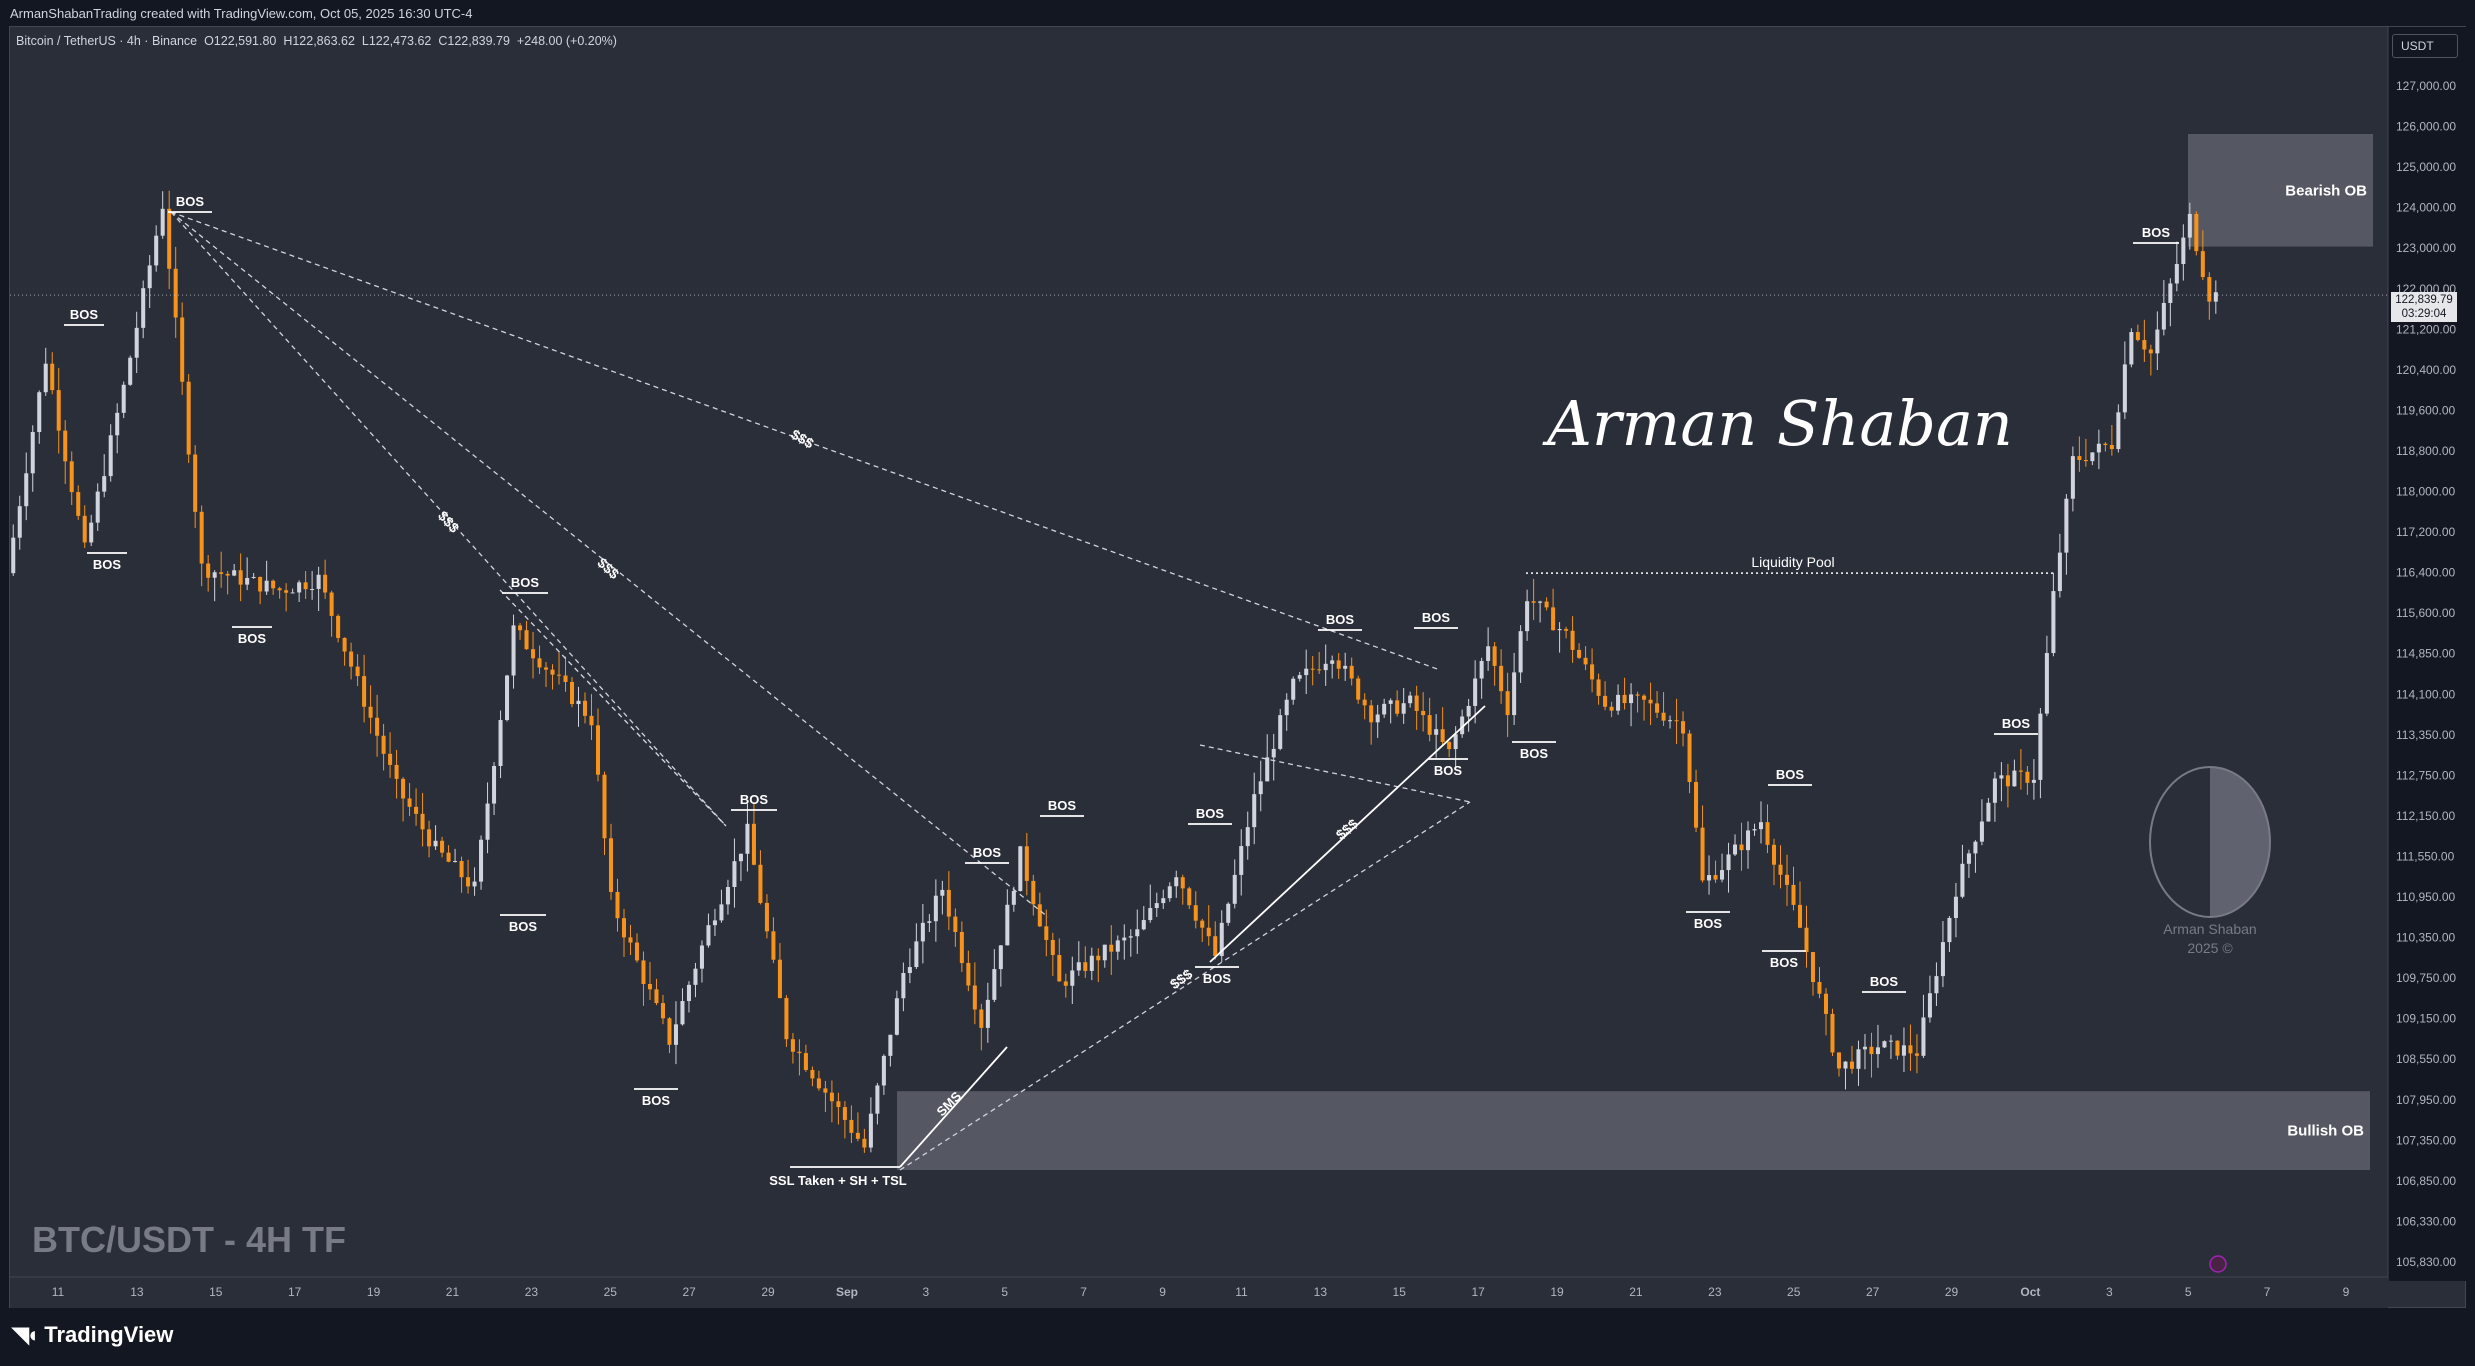  Describe the element at coordinates (2425, 46) in the screenshot. I see `currency-selector: USDT` at that location.